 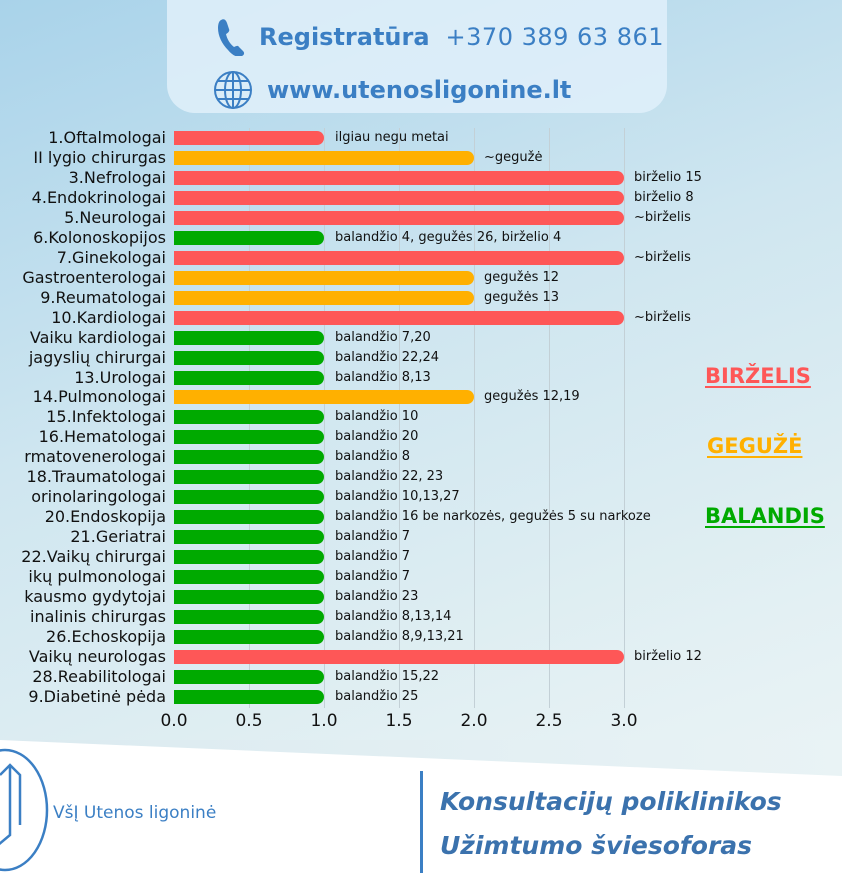 What do you see at coordinates (97, 357) in the screenshot?
I see `category-label: jagyslių chirurgai` at bounding box center [97, 357].